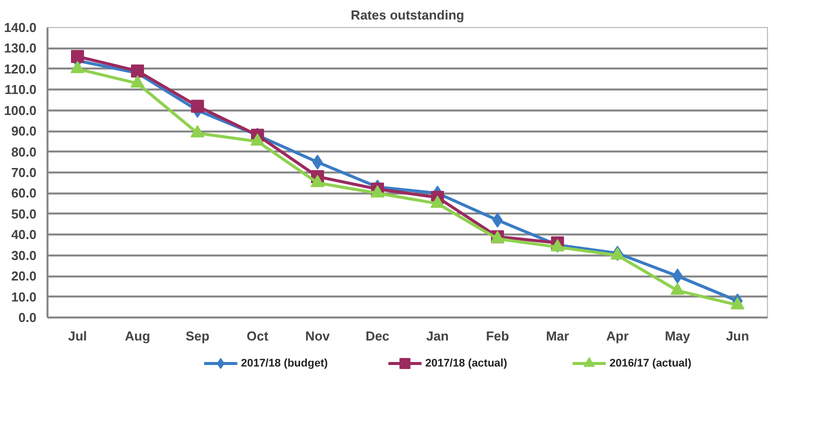 This screenshot has width=816, height=436. Describe the element at coordinates (558, 336) in the screenshot. I see `x-tick-label: Mar` at that location.